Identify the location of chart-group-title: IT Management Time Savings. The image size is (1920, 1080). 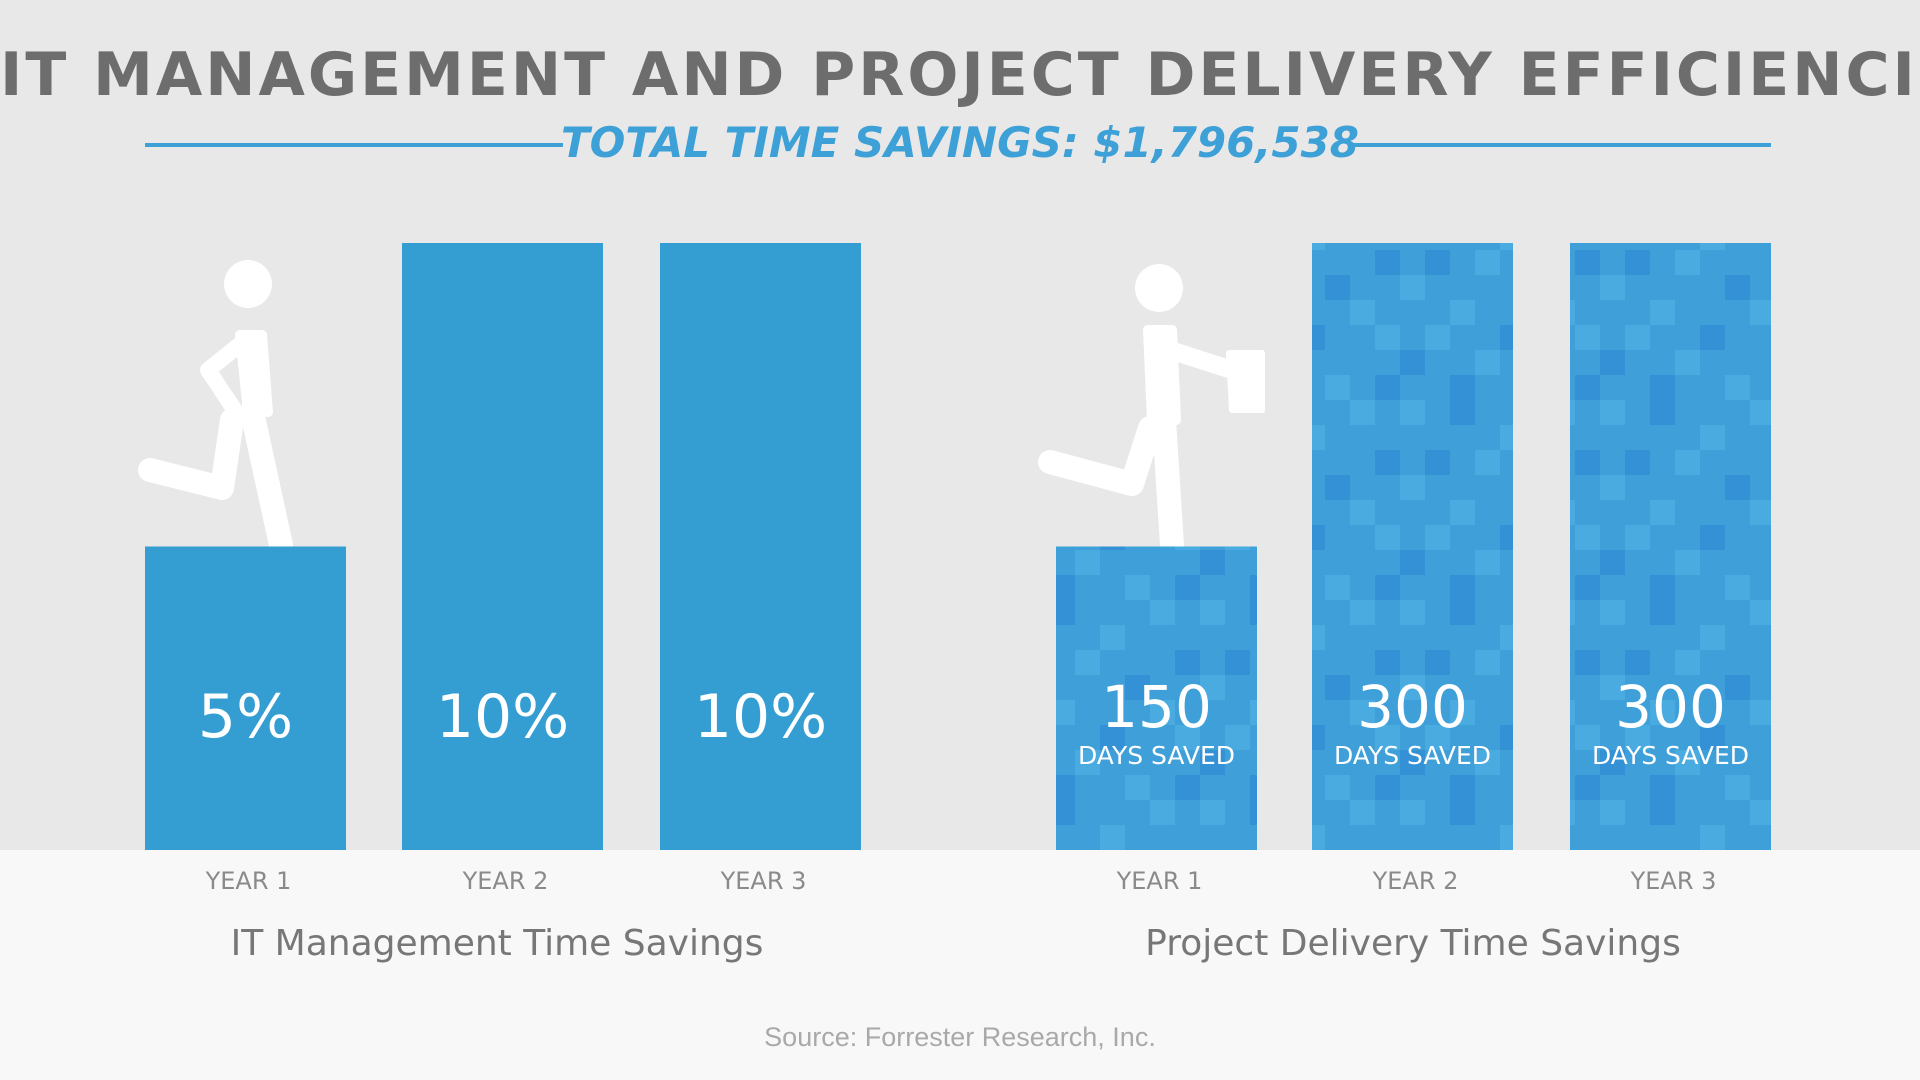
(497, 943).